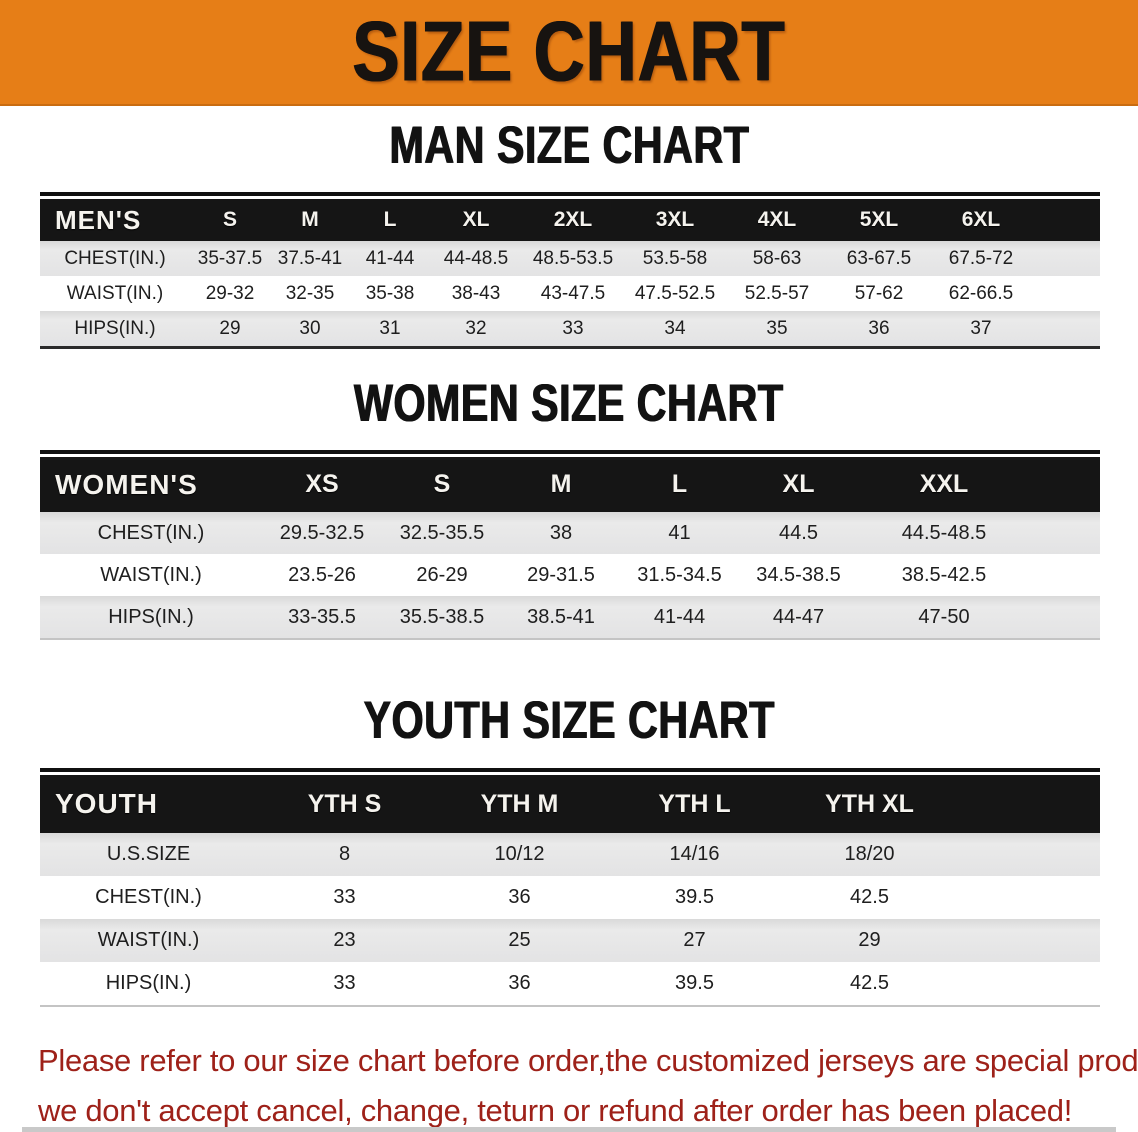 The height and width of the screenshot is (1132, 1138). Describe the element at coordinates (442, 575) in the screenshot. I see `value-cell: 26-29` at that location.